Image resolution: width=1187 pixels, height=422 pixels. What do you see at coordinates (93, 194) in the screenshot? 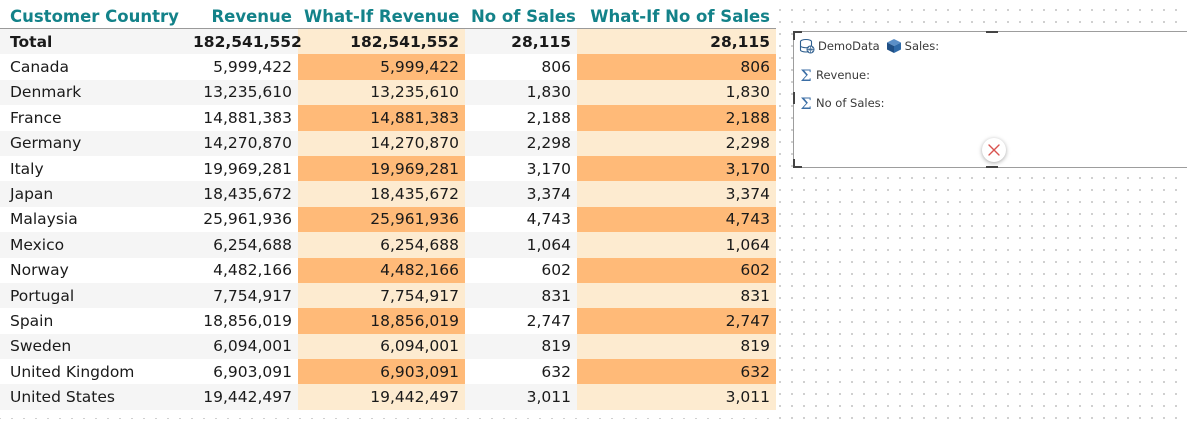
I see `row-country: Japan` at bounding box center [93, 194].